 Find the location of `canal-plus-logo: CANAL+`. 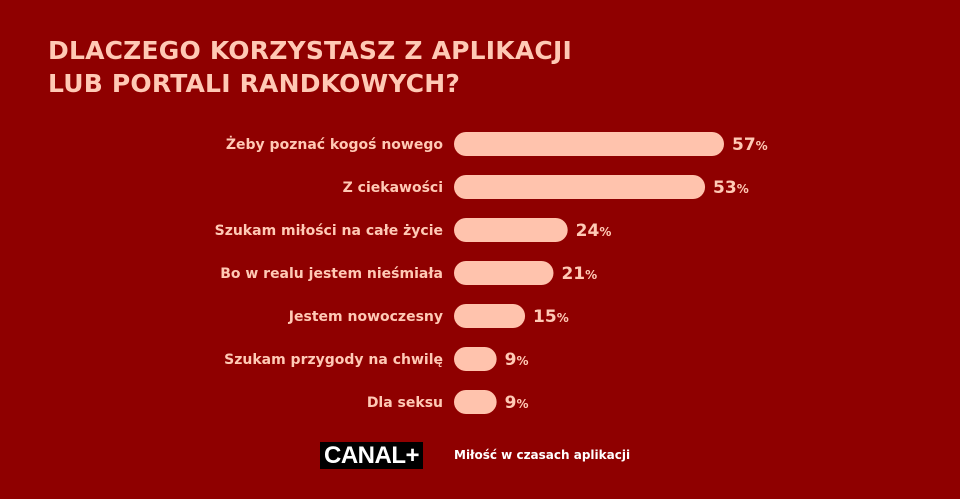

canal-plus-logo: CANAL+ is located at coordinates (372, 455).